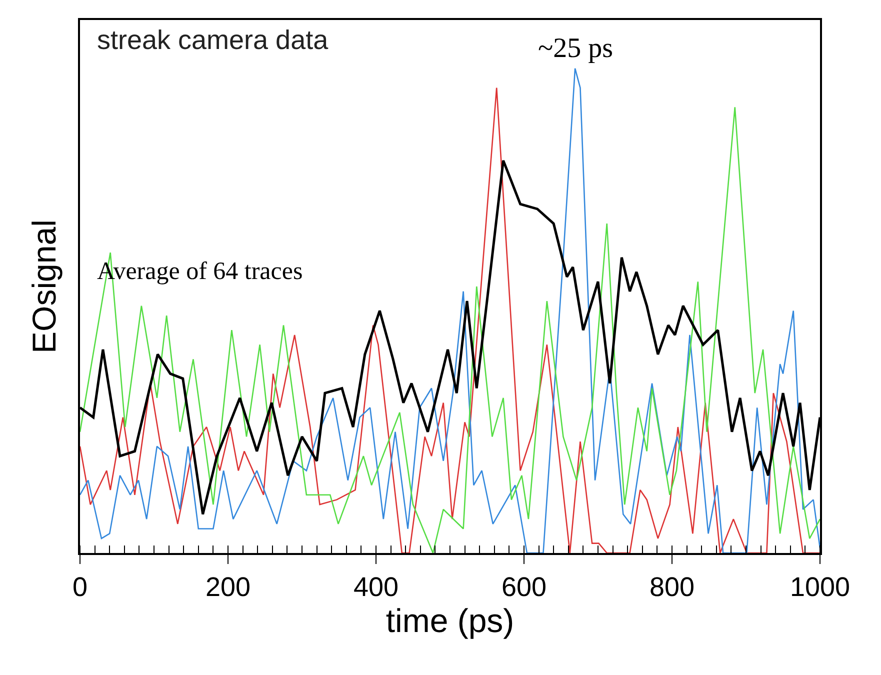 This screenshot has width=881, height=675. What do you see at coordinates (213, 40) in the screenshot?
I see `text: streak camera data` at bounding box center [213, 40].